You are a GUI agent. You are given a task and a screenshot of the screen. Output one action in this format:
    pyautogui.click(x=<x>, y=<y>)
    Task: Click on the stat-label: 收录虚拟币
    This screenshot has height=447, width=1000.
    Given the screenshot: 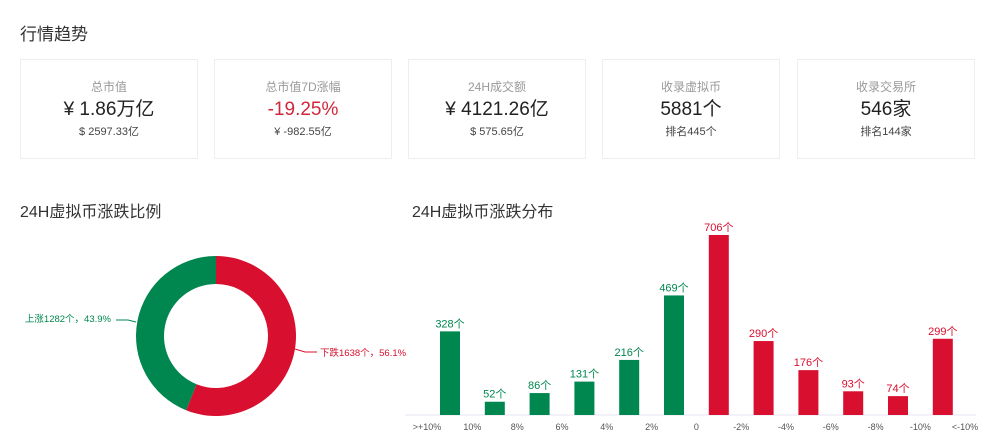 What is the action you would take?
    pyautogui.click(x=690, y=87)
    